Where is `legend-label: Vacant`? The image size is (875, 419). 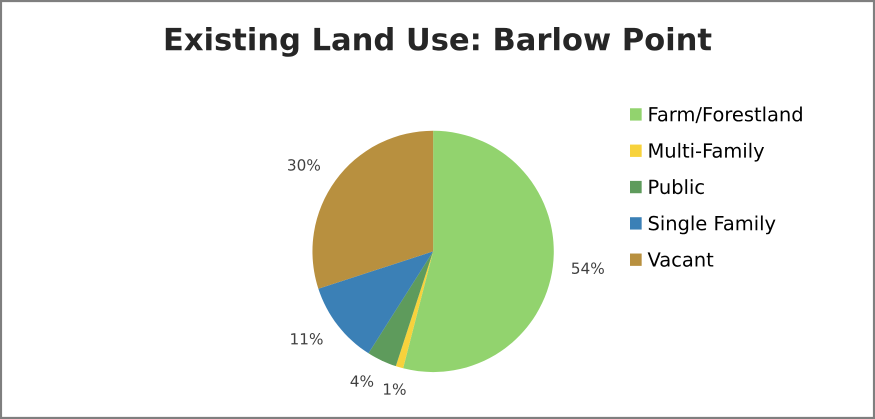 legend-label: Vacant is located at coordinates (681, 259).